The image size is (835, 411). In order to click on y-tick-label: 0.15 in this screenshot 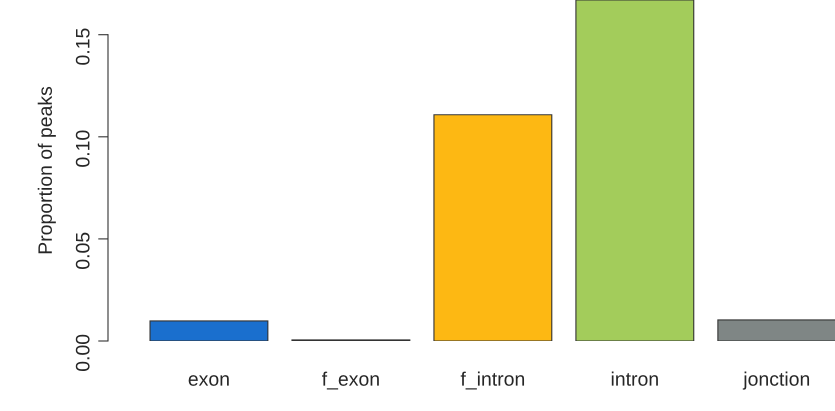, I will do `click(83, 46)`.